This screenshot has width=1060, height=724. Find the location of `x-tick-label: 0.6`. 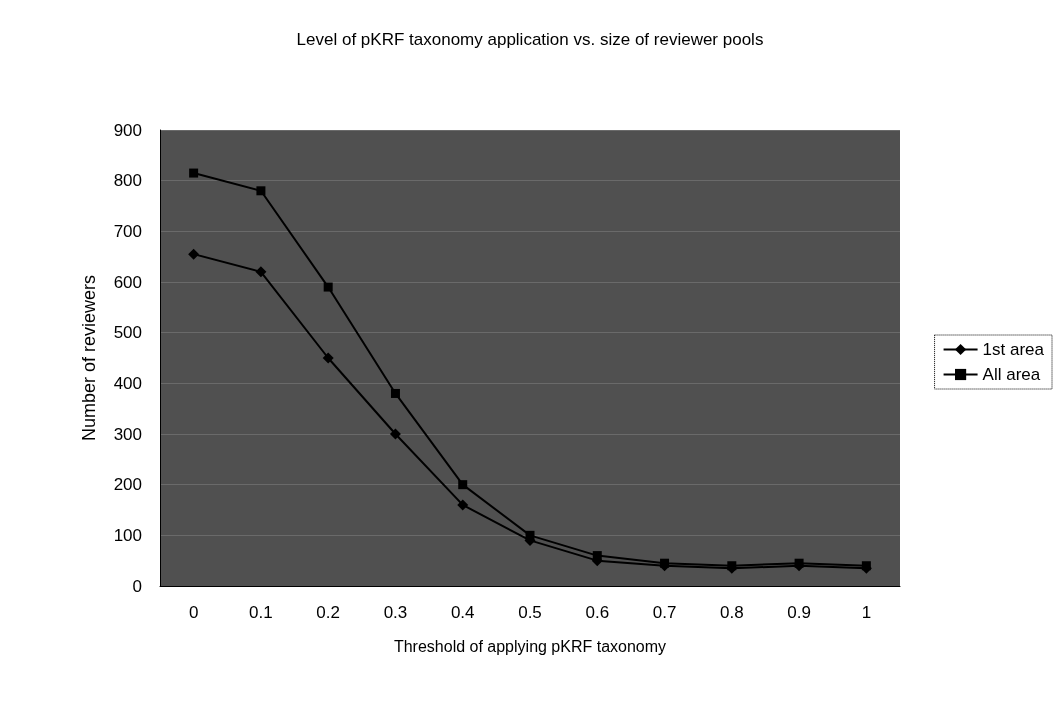

x-tick-label: 0.6 is located at coordinates (597, 612).